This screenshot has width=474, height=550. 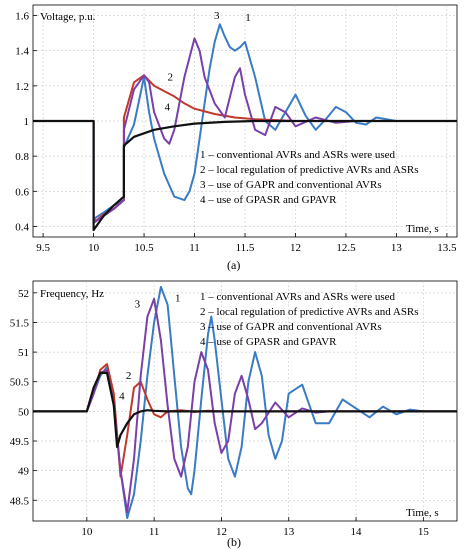 What do you see at coordinates (149, 348) in the screenshot?
I see `frequency-curve-labels: 1 2 3 4` at bounding box center [149, 348].